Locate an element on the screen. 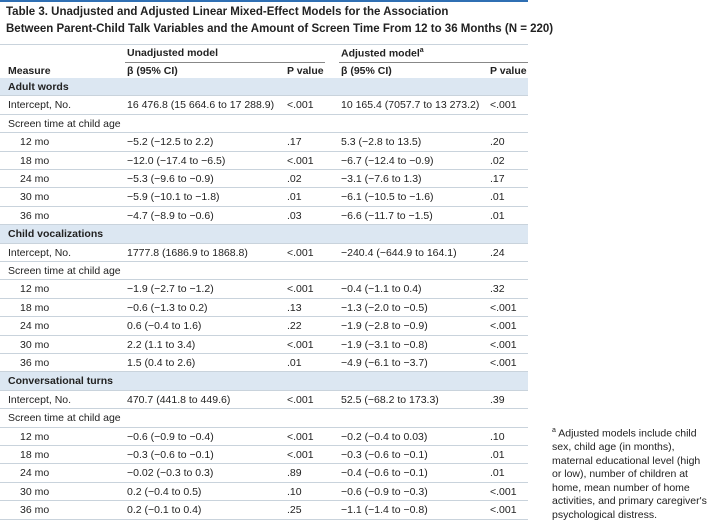 Image resolution: width=720 pixels, height=521 pixels. cell: 1.5 (0.4 to 2.6) is located at coordinates (161, 363).